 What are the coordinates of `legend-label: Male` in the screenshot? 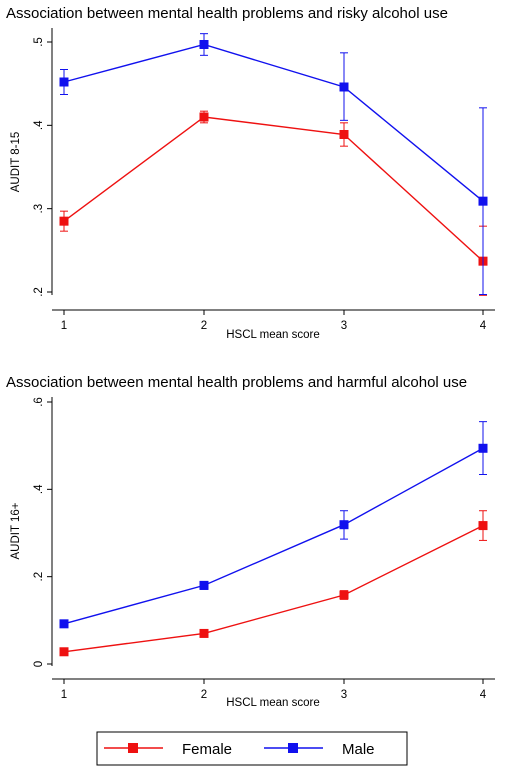 It's located at (358, 749).